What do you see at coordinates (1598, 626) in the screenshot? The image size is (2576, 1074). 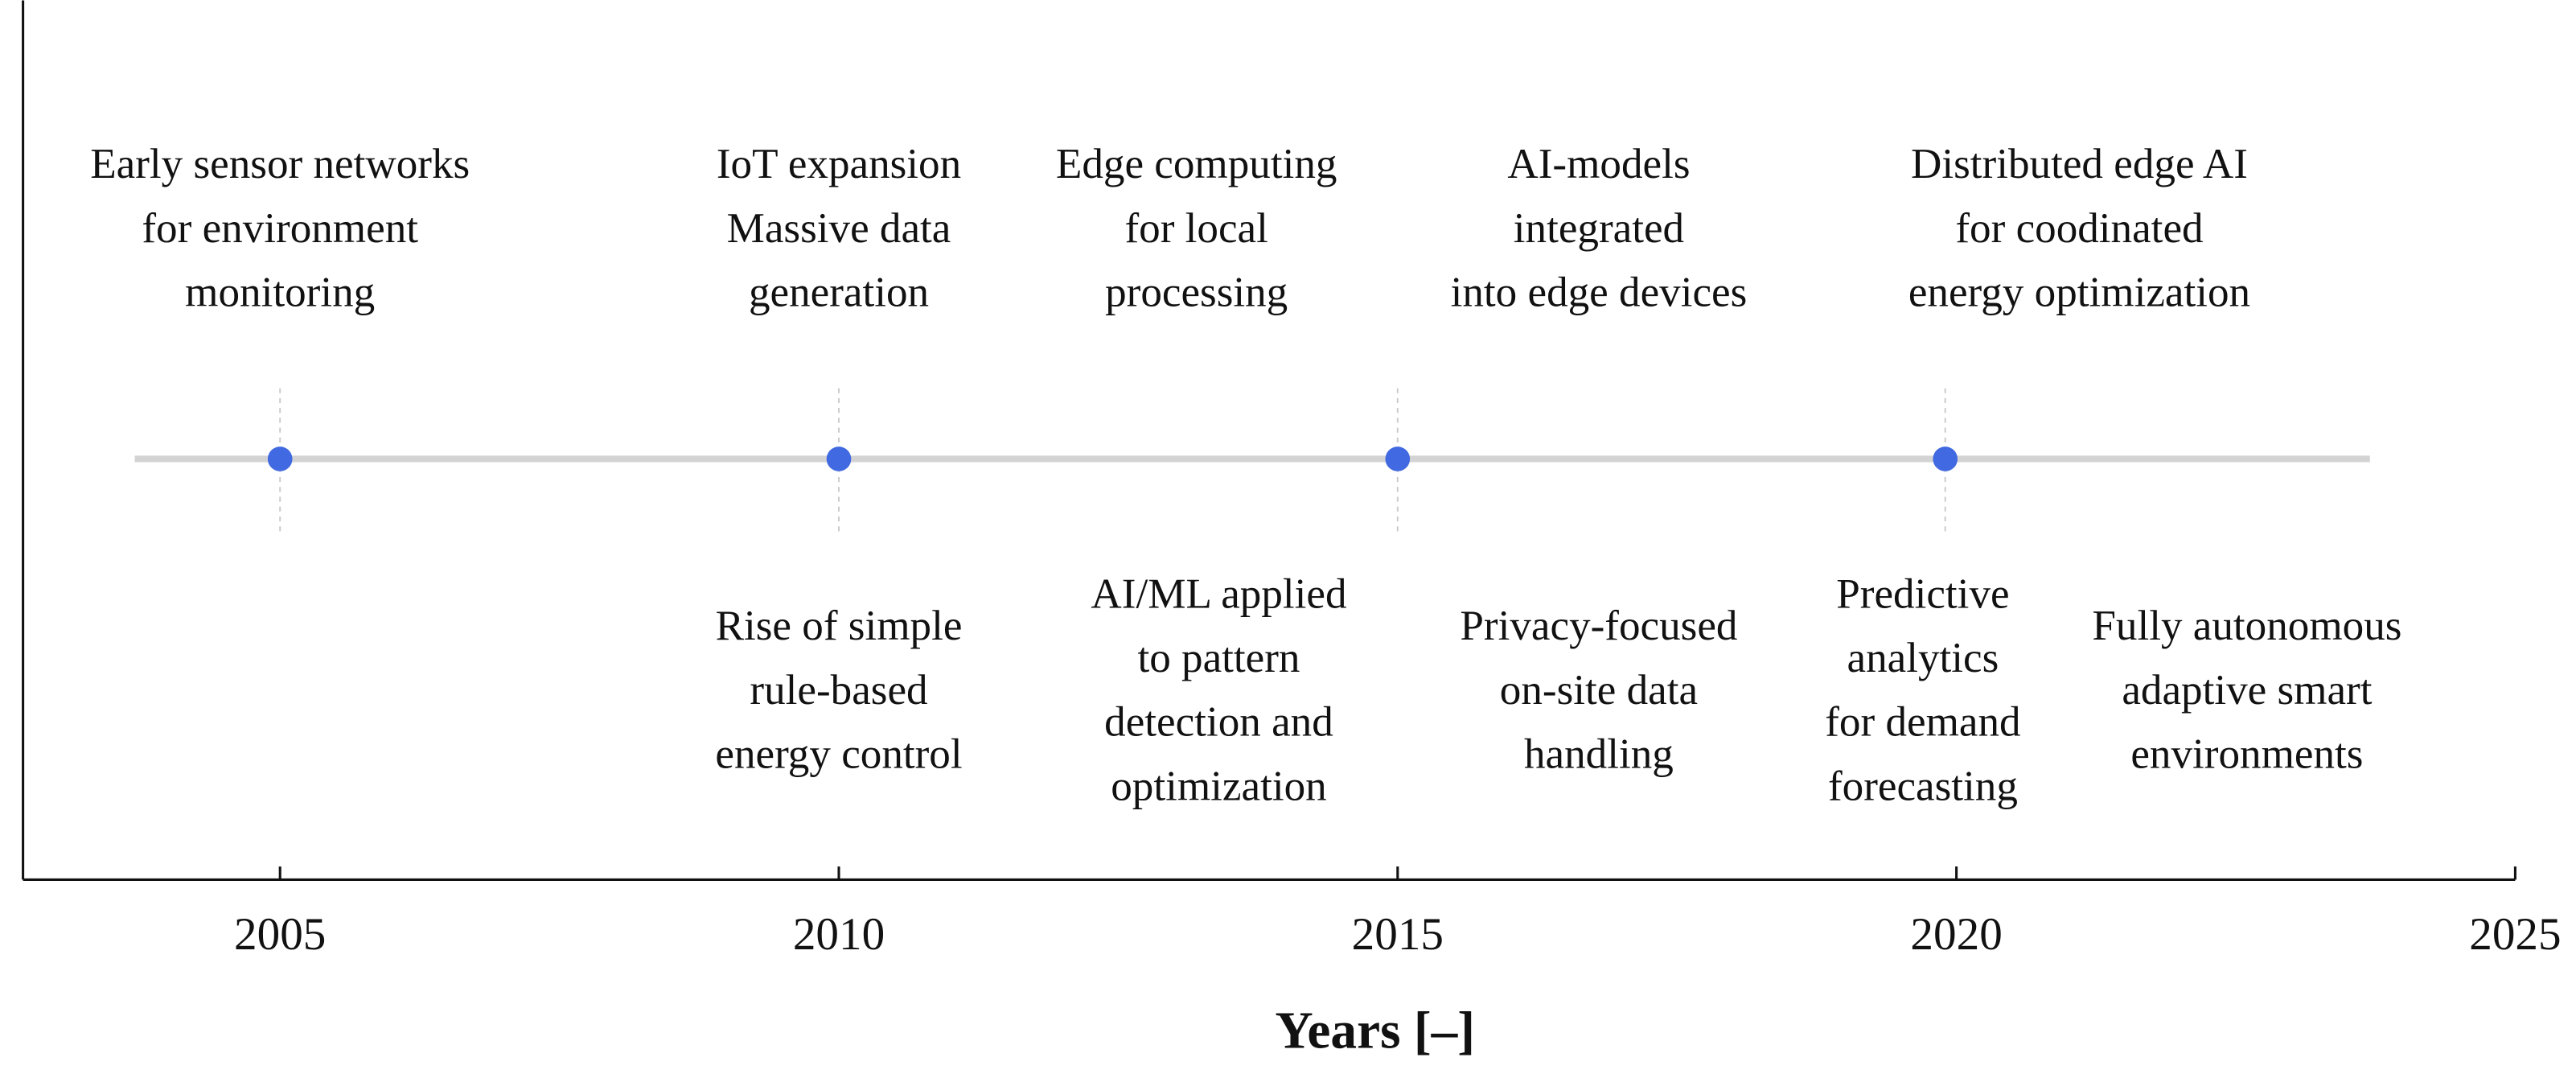 I see `event-label: Privacy-focused` at bounding box center [1598, 626].